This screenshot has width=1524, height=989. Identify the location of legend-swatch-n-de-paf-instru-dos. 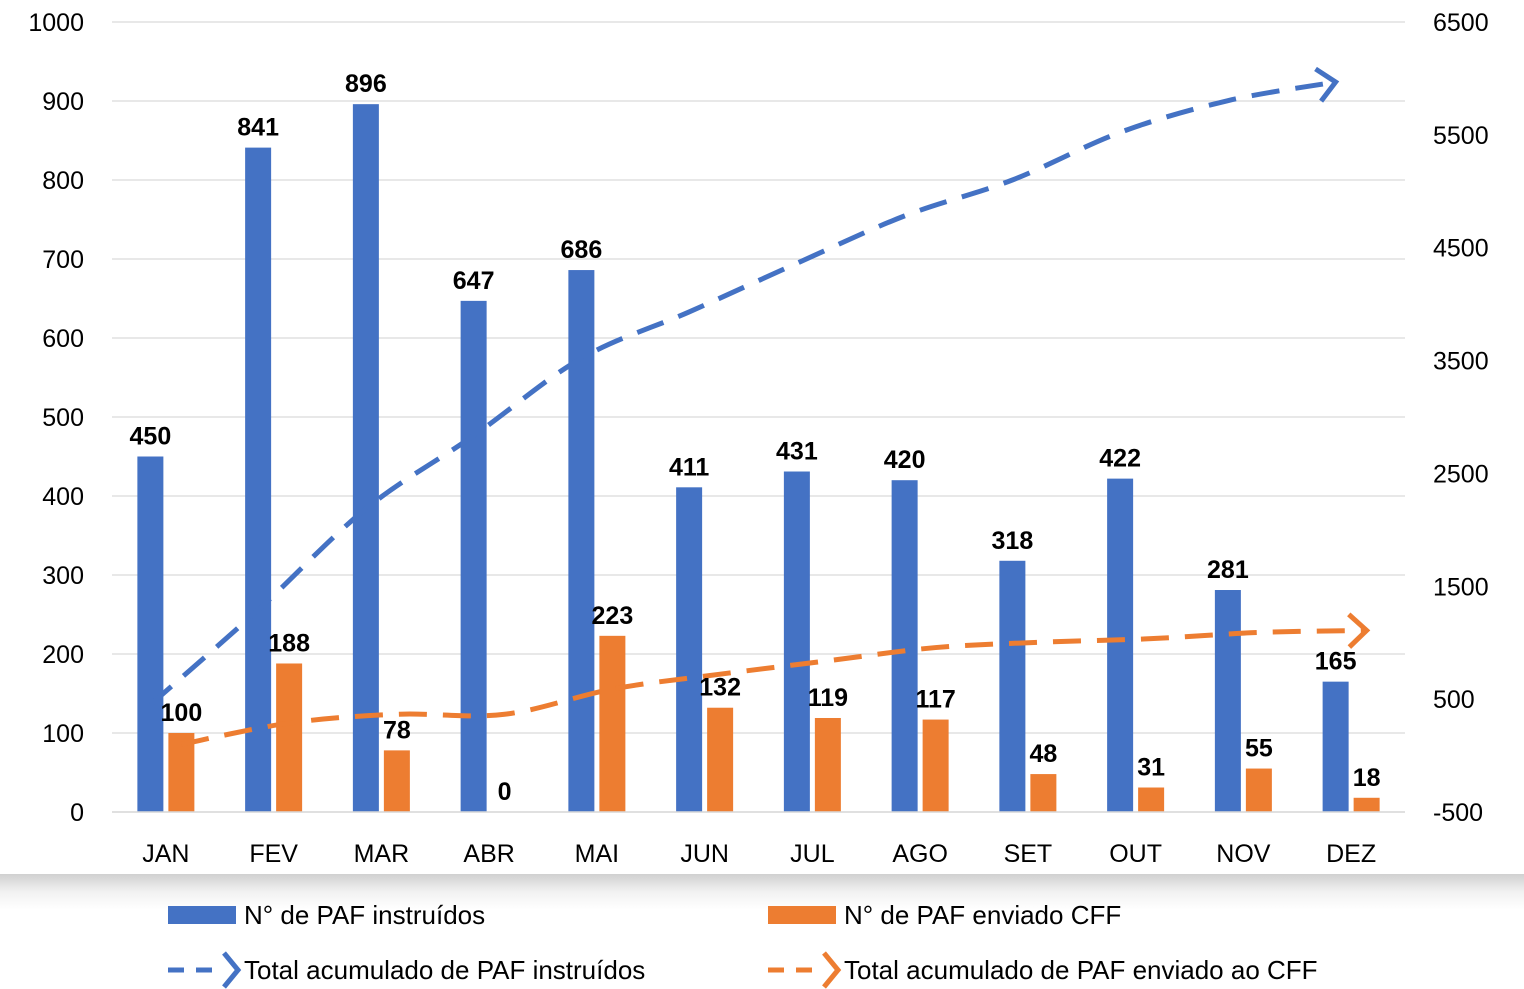
(202, 915).